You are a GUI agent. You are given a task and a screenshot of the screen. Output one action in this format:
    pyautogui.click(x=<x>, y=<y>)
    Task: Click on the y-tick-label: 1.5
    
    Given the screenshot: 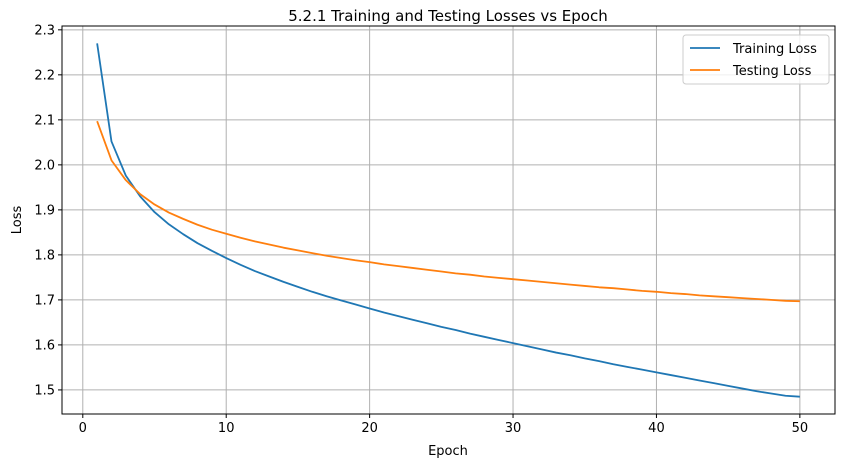 What is the action you would take?
    pyautogui.click(x=44, y=390)
    